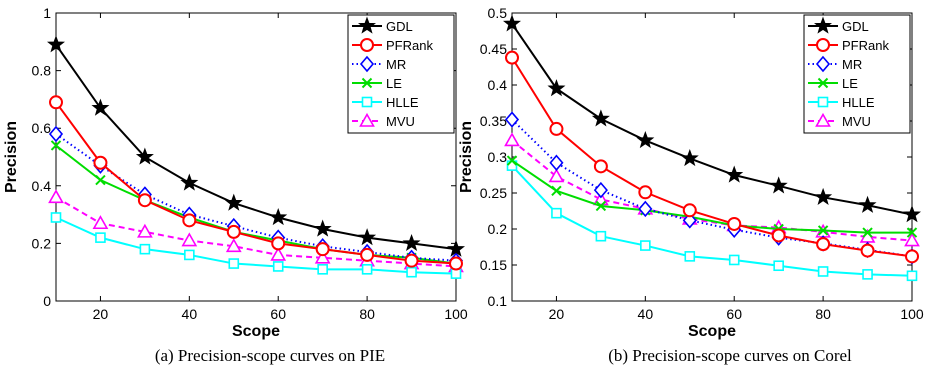 The image size is (929, 375). Describe the element at coordinates (493, 193) in the screenshot. I see `chart-b-ytick-label: 0.25` at that location.